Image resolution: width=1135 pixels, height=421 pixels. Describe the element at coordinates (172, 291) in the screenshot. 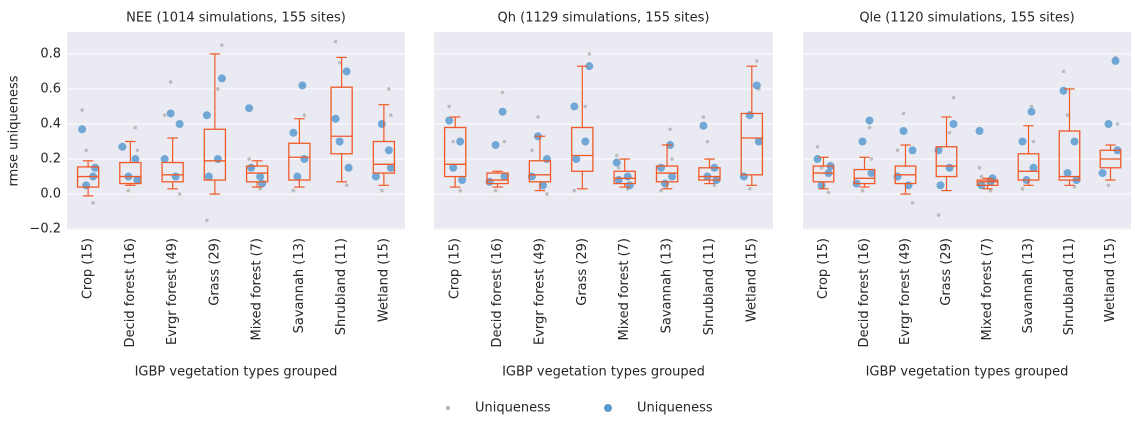

I see `x-tick-label: Evrgr forest (49)` at that location.